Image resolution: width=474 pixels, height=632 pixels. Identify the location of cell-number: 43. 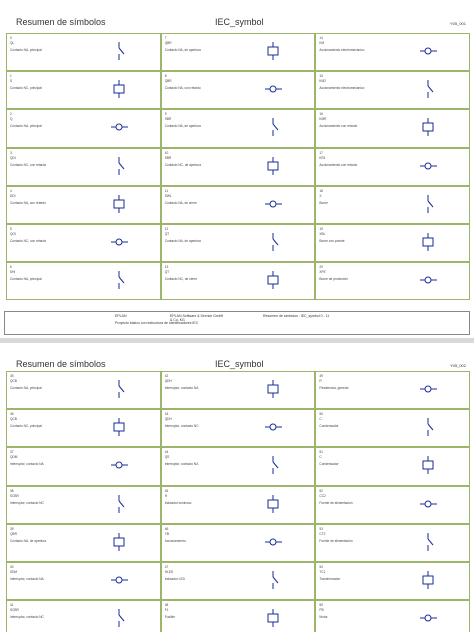
(166, 414).